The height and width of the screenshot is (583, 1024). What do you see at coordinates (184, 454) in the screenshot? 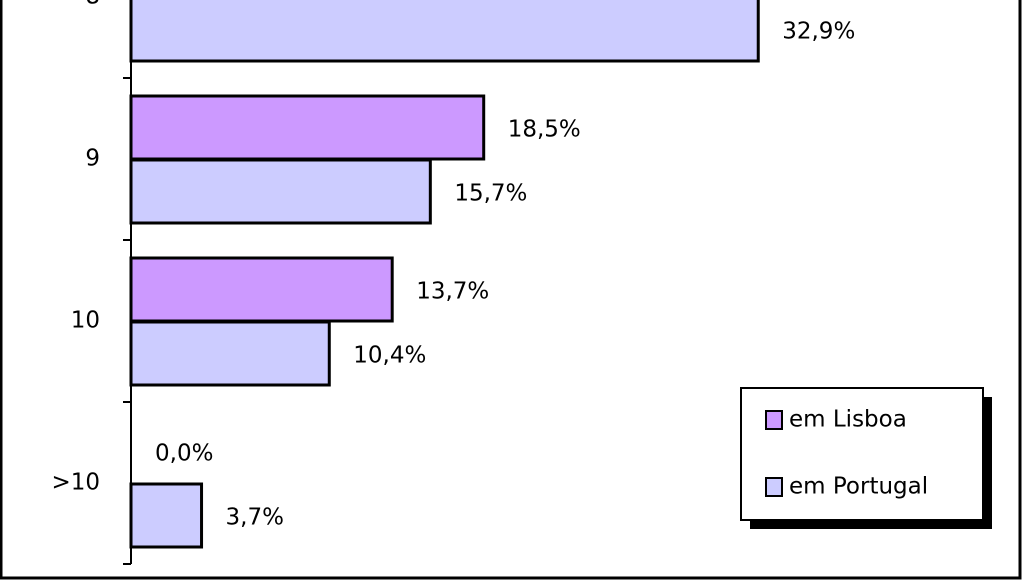
I see `data-label: 0,0%` at bounding box center [184, 454].